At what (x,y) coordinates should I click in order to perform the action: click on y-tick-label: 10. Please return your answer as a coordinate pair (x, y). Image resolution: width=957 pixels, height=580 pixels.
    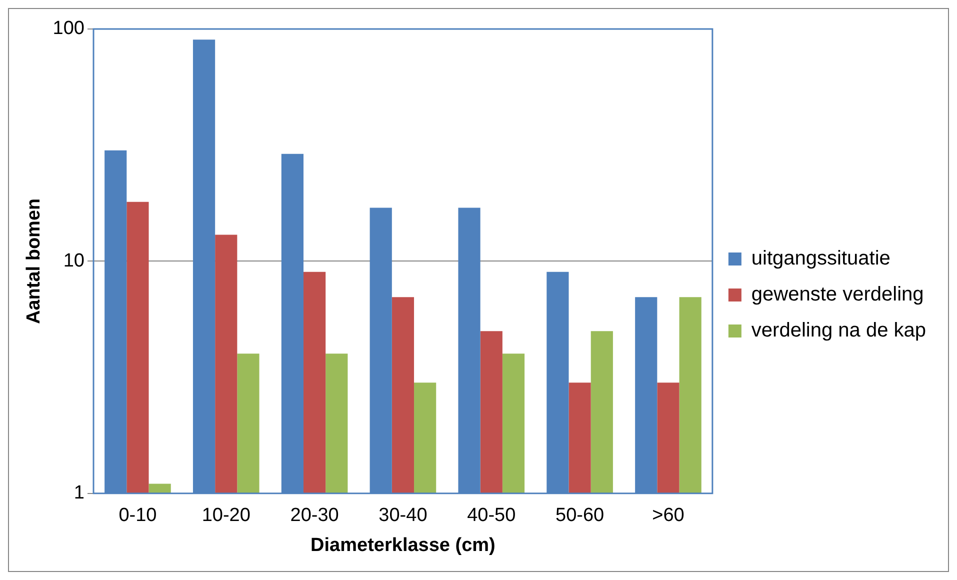
    Looking at the image, I should click on (73, 261).